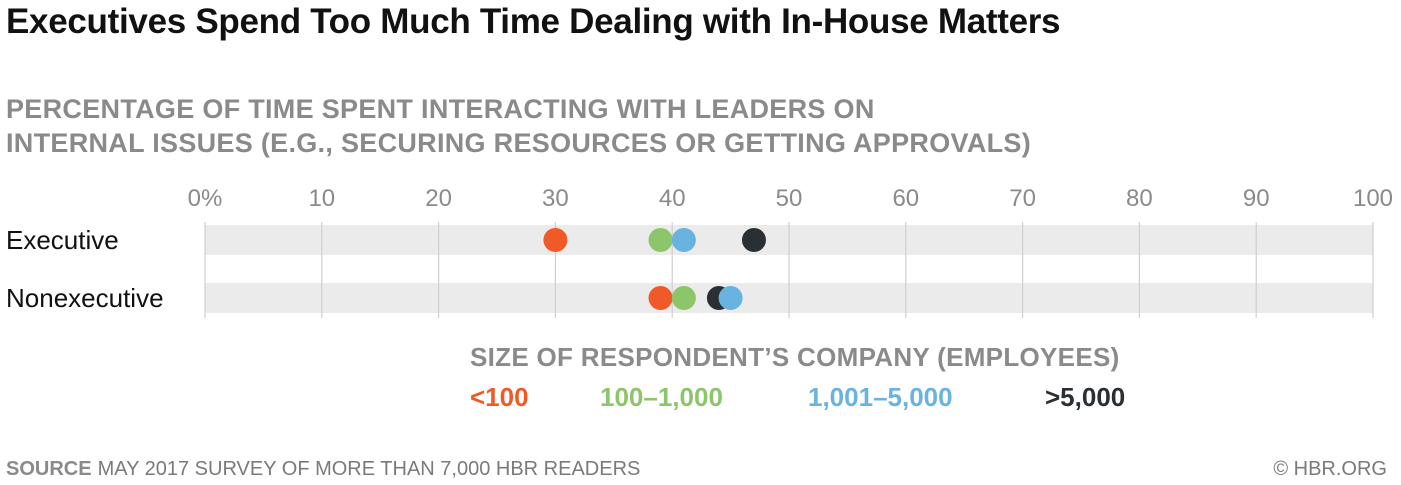  What do you see at coordinates (661, 397) in the screenshot?
I see `legend-item-100-1000: 100–1,000` at bounding box center [661, 397].